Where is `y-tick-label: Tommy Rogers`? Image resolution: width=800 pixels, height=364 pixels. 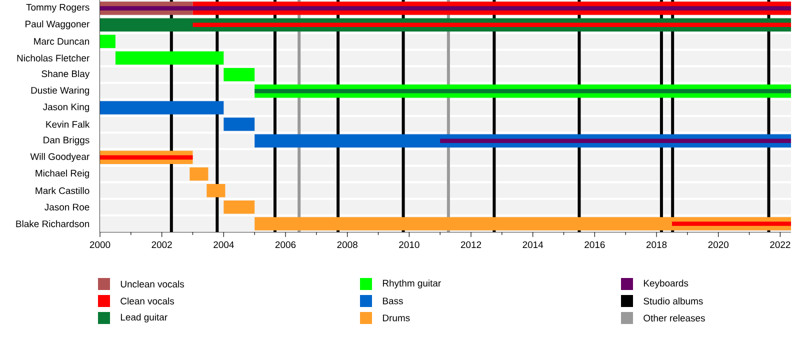
y-tick-label: Tommy Rogers is located at coordinates (58, 8).